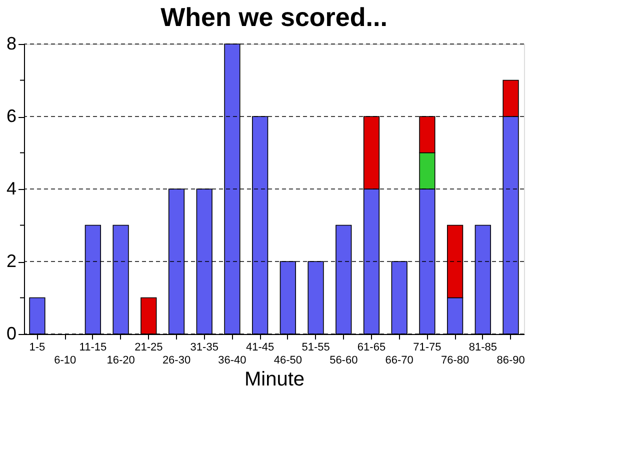 Image resolution: width=625 pixels, height=467 pixels. What do you see at coordinates (65, 360) in the screenshot?
I see `x-tick-label: 6-10` at bounding box center [65, 360].